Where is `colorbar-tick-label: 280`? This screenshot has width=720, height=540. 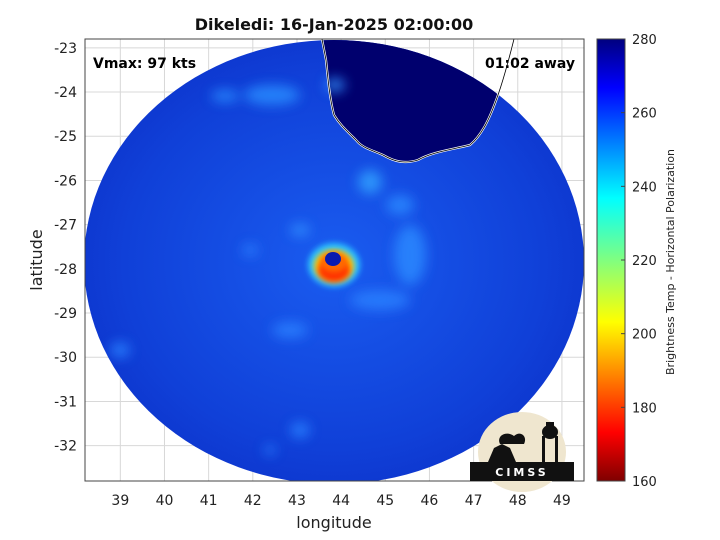
colorbar-tick-label: 280 is located at coordinates (644, 40).